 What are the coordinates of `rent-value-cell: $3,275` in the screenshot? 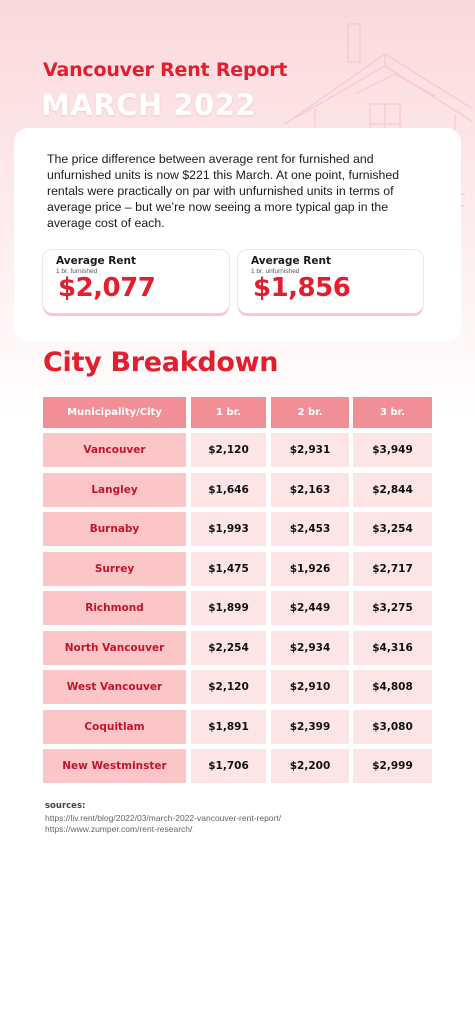 It's located at (392, 608).